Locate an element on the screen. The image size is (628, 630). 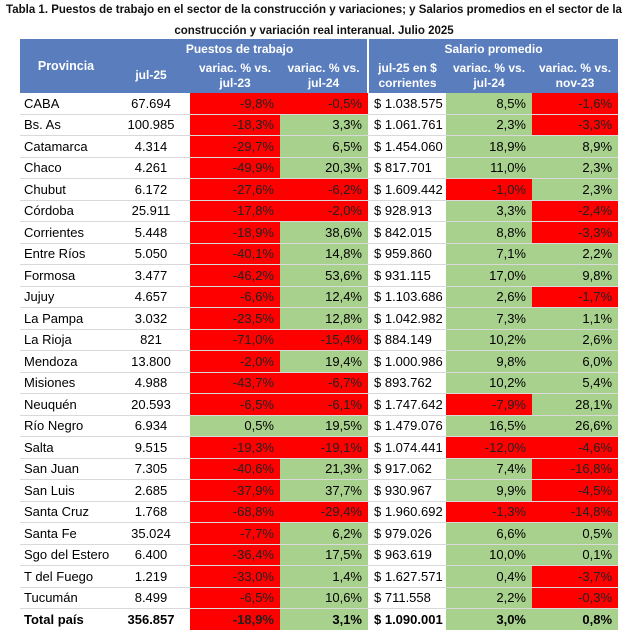
cell-var-jul24: -6,2% is located at coordinates (324, 189).